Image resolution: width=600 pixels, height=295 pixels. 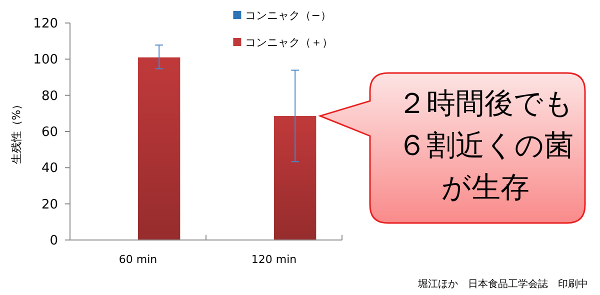 I want to click on y-tick-label: 40, so click(x=49, y=168).